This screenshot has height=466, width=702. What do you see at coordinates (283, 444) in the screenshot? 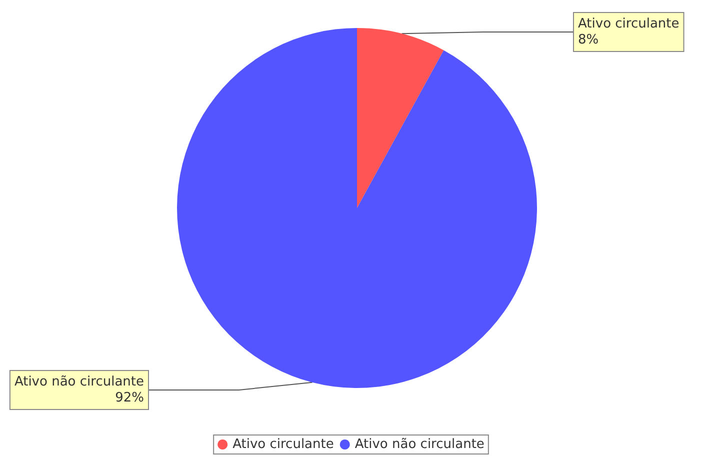
I see `legend-label: Ativo circulante` at bounding box center [283, 444].